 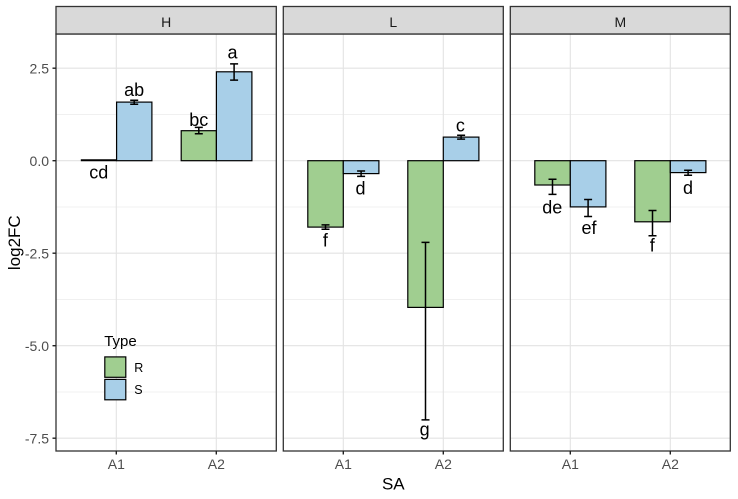 I want to click on svg-text: log2FC, so click(x=14, y=242).